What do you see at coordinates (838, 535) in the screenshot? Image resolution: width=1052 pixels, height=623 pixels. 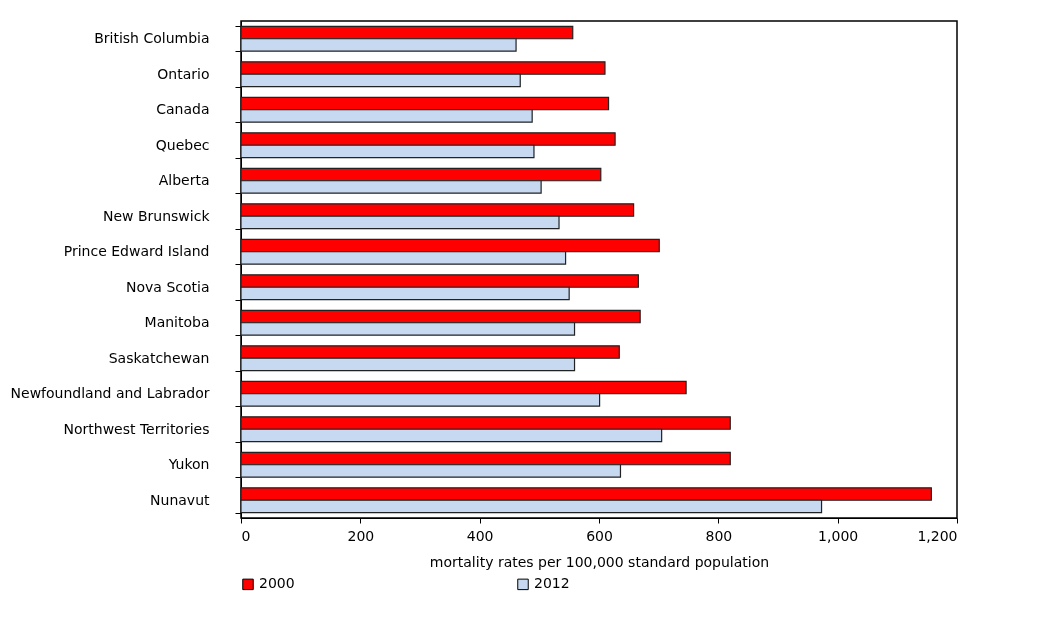 I see `x-tick-label: 1,000` at bounding box center [838, 535].